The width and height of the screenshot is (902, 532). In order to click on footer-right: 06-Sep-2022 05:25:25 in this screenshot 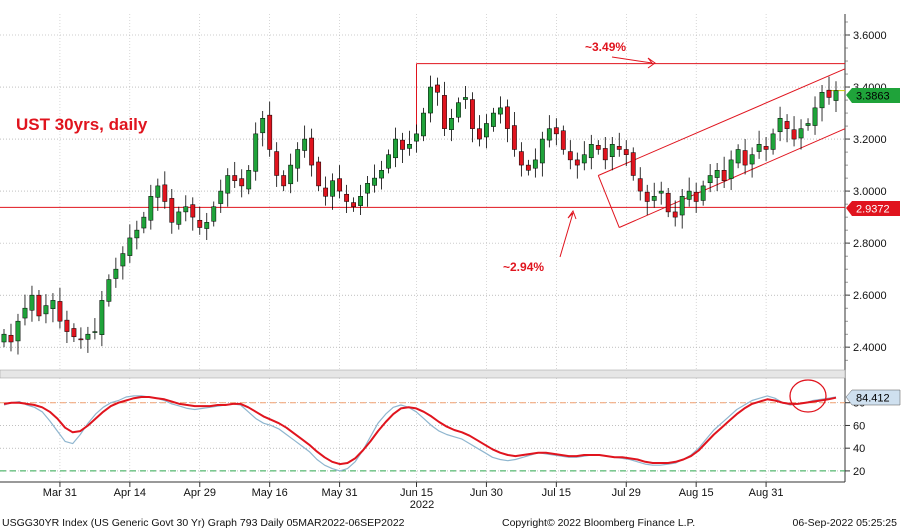, I will do `click(844, 523)`.